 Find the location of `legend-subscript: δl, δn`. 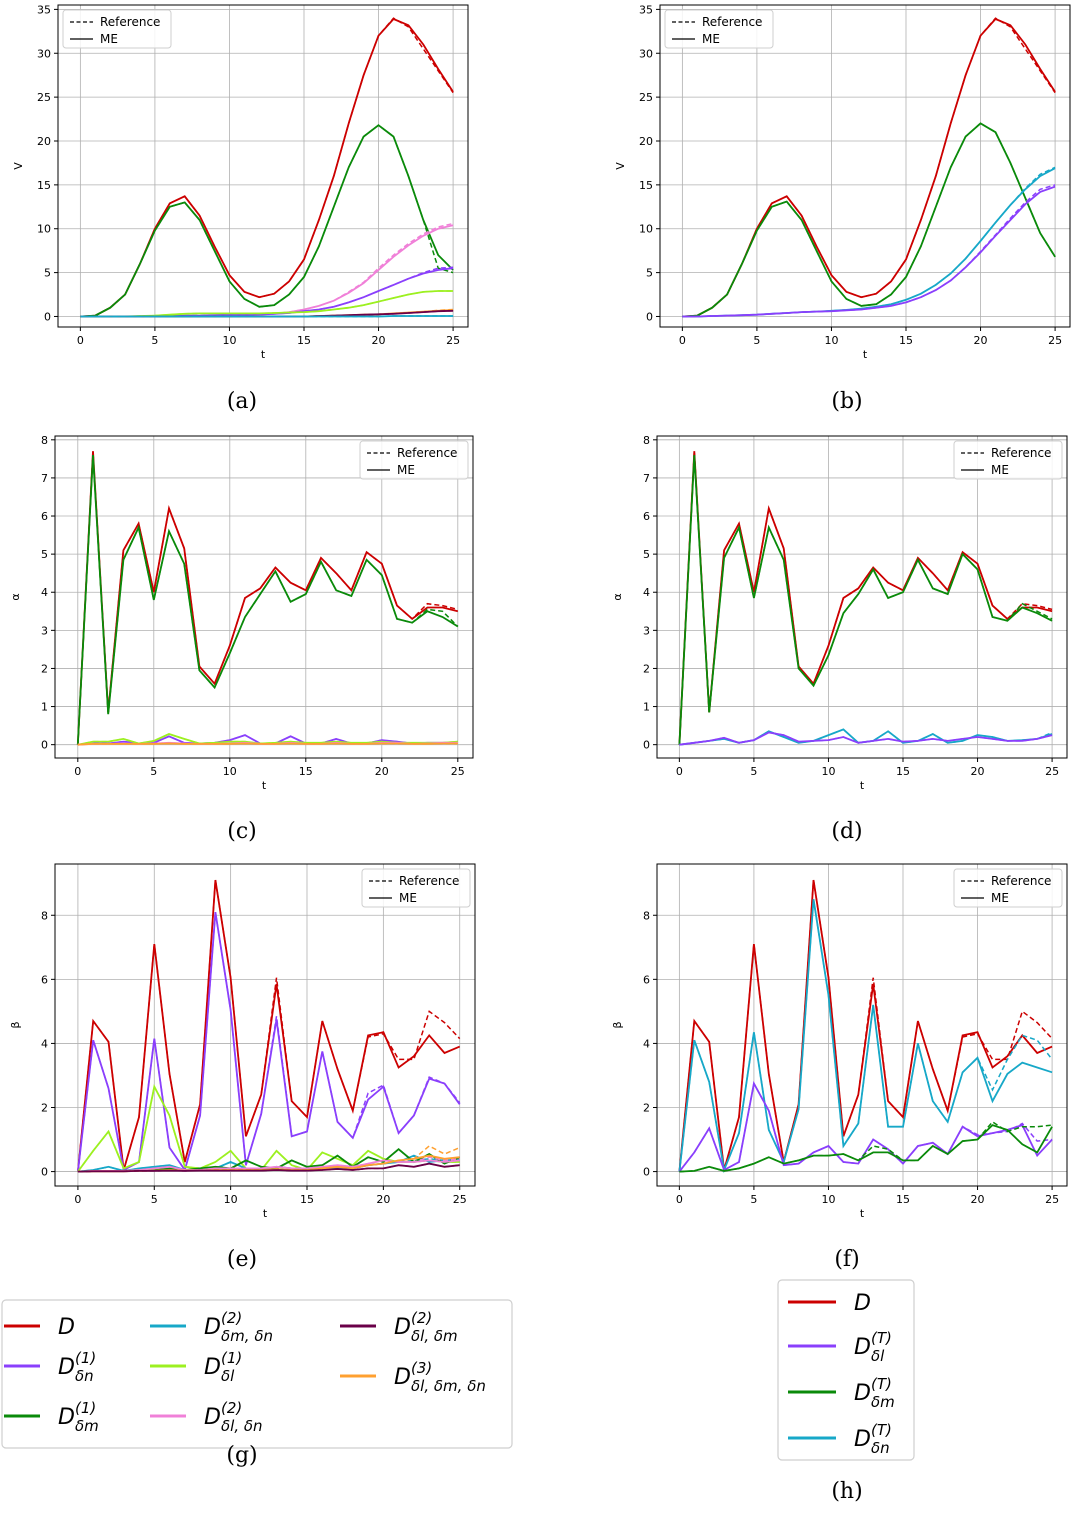

legend-subscript: δl, δn is located at coordinates (242, 1426).